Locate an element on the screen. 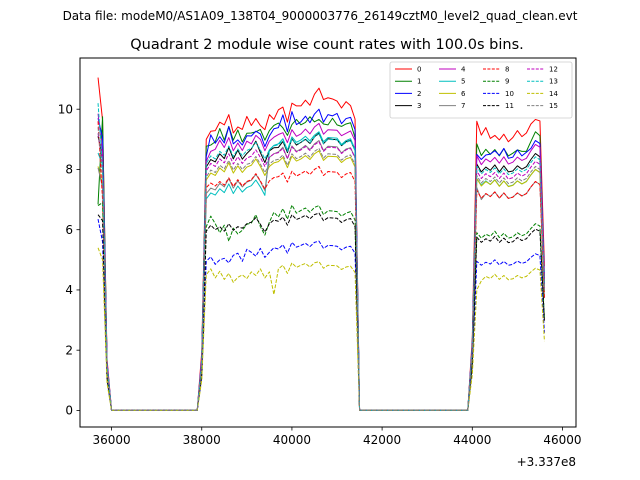 This screenshot has width=640, height=480. x-tick-label: 40000 is located at coordinates (292, 440).